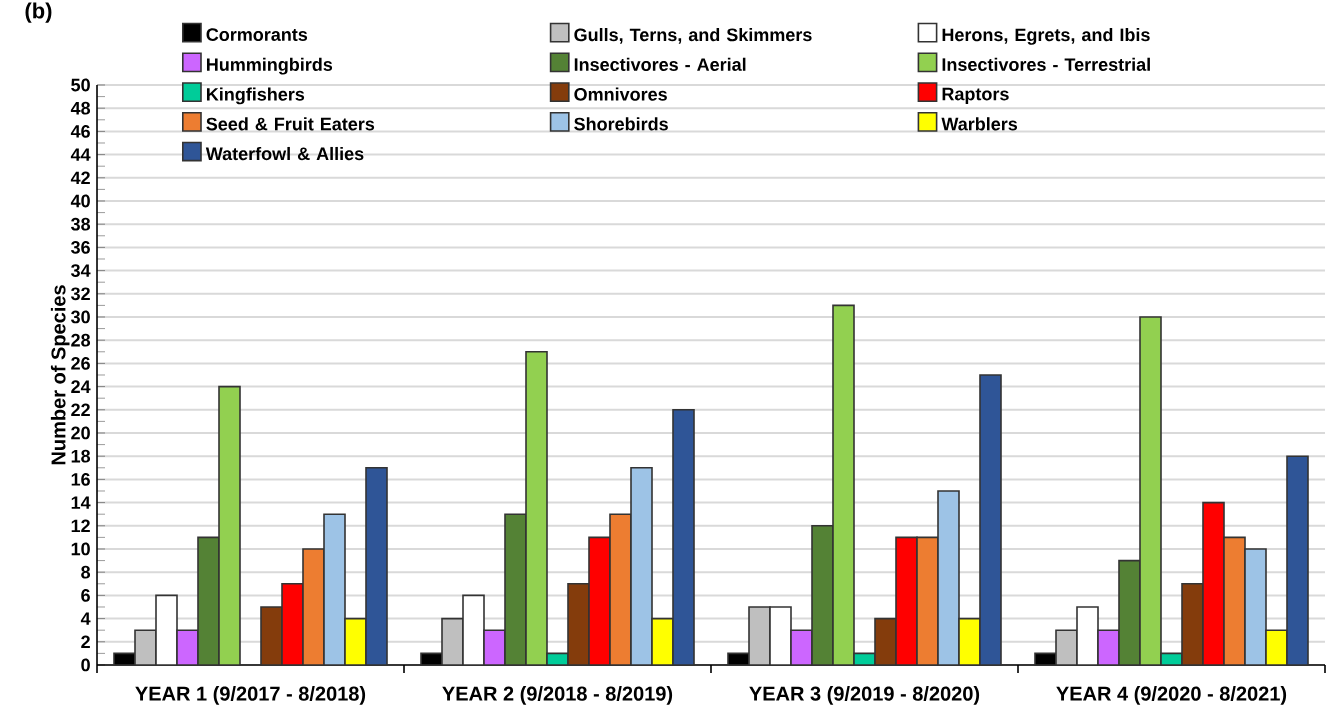  Describe the element at coordinates (80, 108) in the screenshot. I see `y-tick-label: 48` at that location.